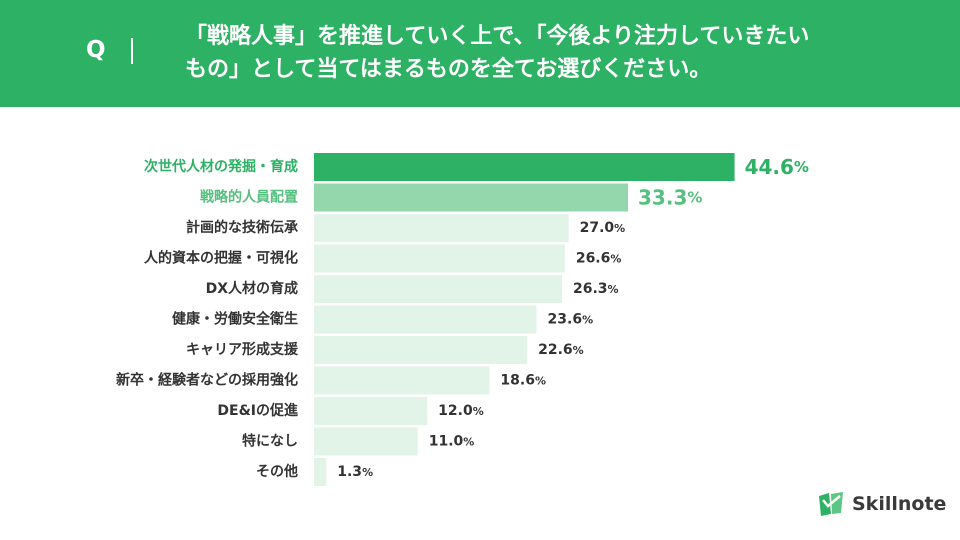 The image size is (960, 540). I want to click on value-label: 44.6%, so click(777, 167).